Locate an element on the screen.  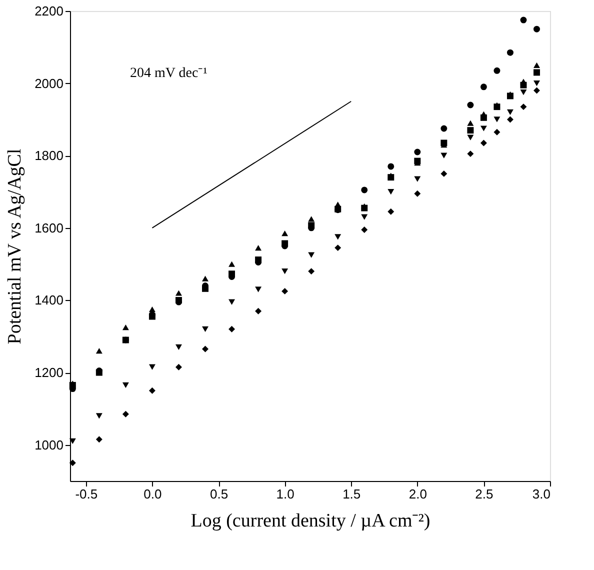
y-tick-label: 1000 is located at coordinates (49, 444).